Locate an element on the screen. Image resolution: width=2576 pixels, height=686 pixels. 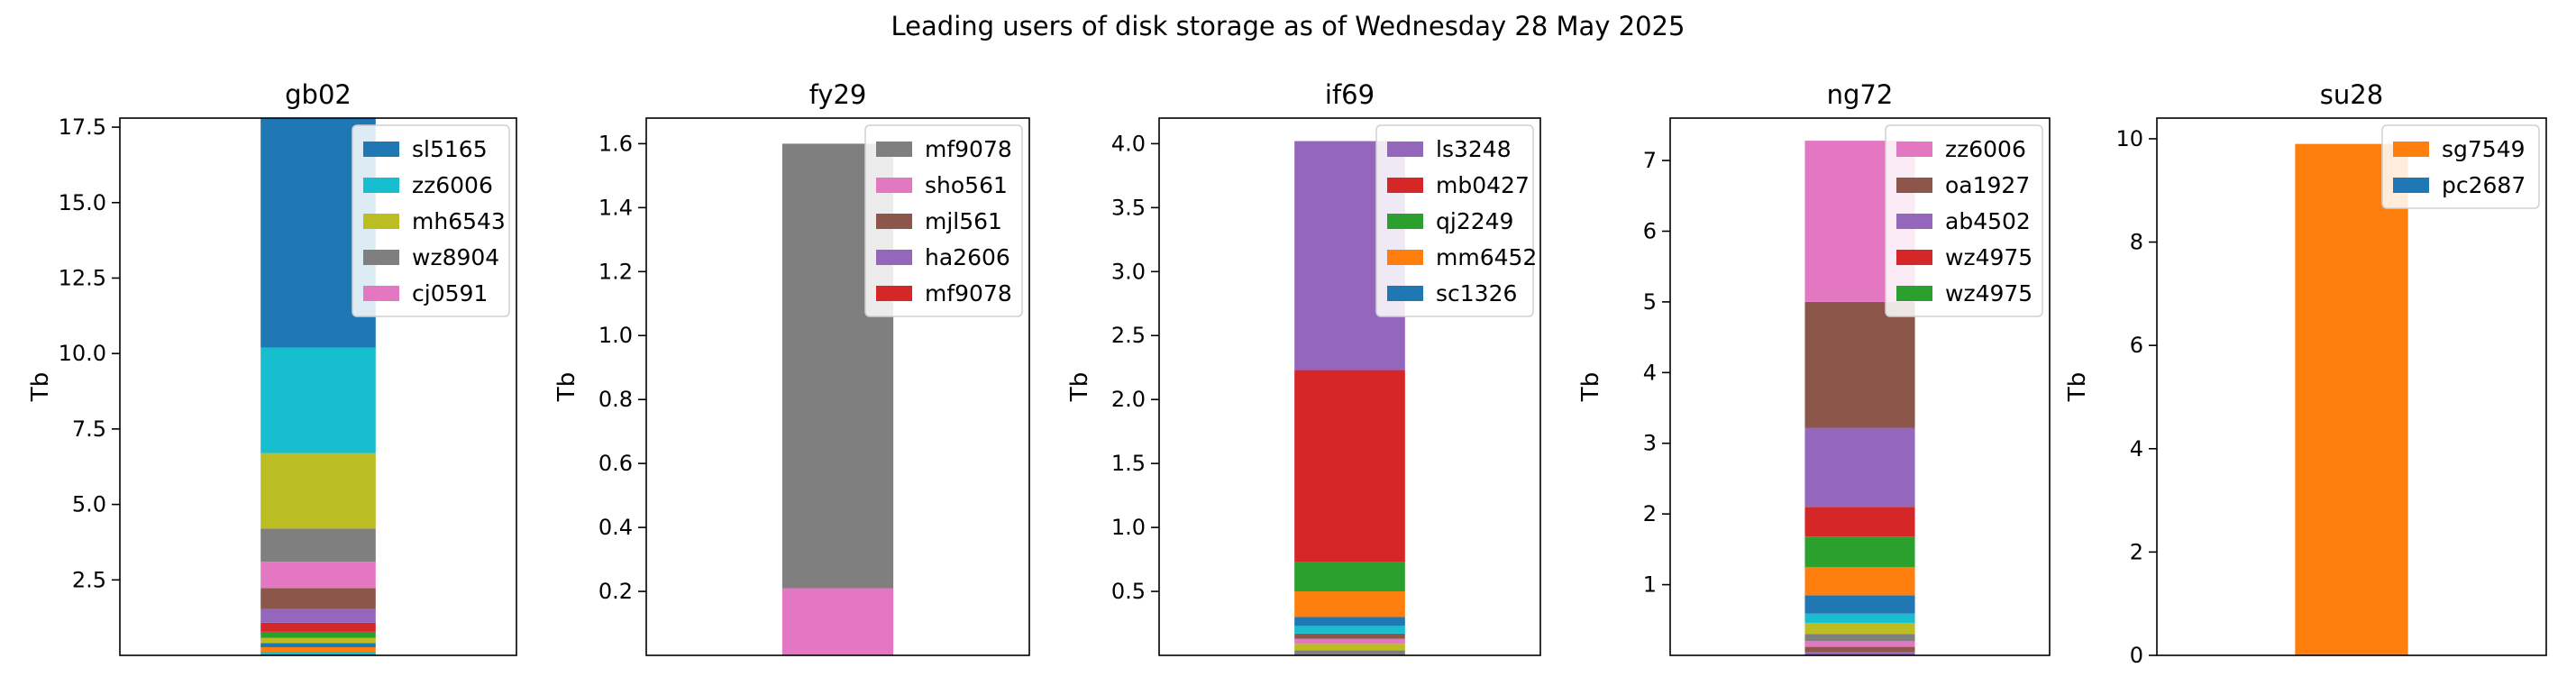
y-tick-label: 12.5 is located at coordinates (82, 277).